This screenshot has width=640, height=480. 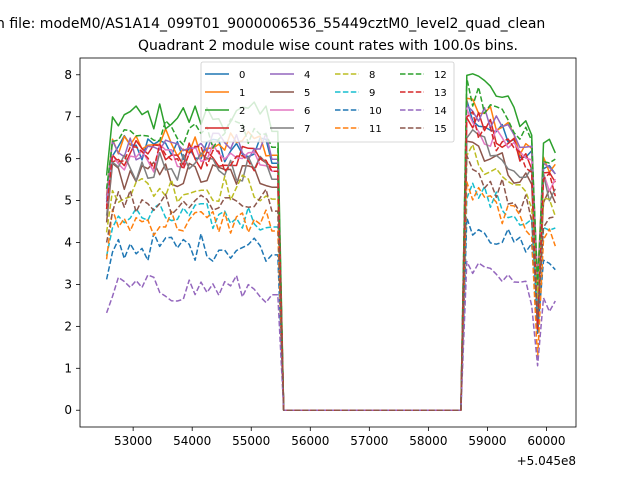 What do you see at coordinates (68, 159) in the screenshot?
I see `y-tick-label: 6` at bounding box center [68, 159].